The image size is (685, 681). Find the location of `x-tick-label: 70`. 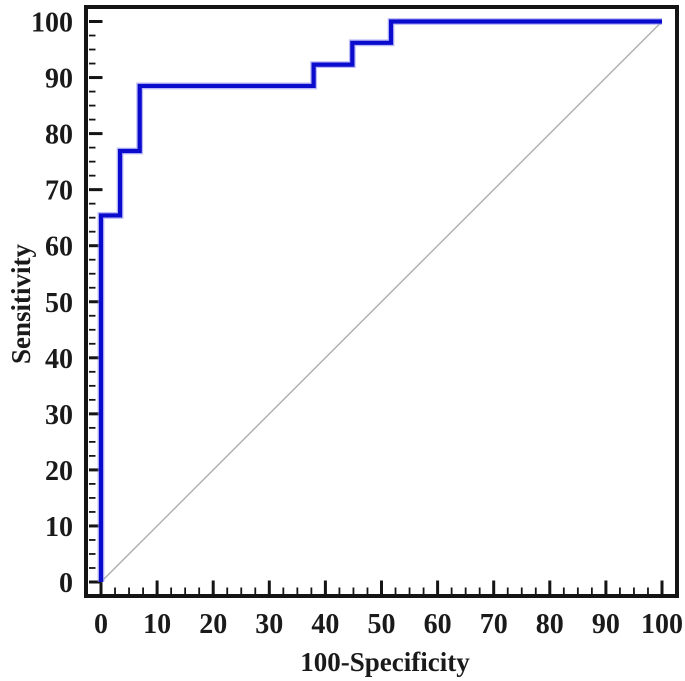

x-tick-label: 70 is located at coordinates (494, 624).